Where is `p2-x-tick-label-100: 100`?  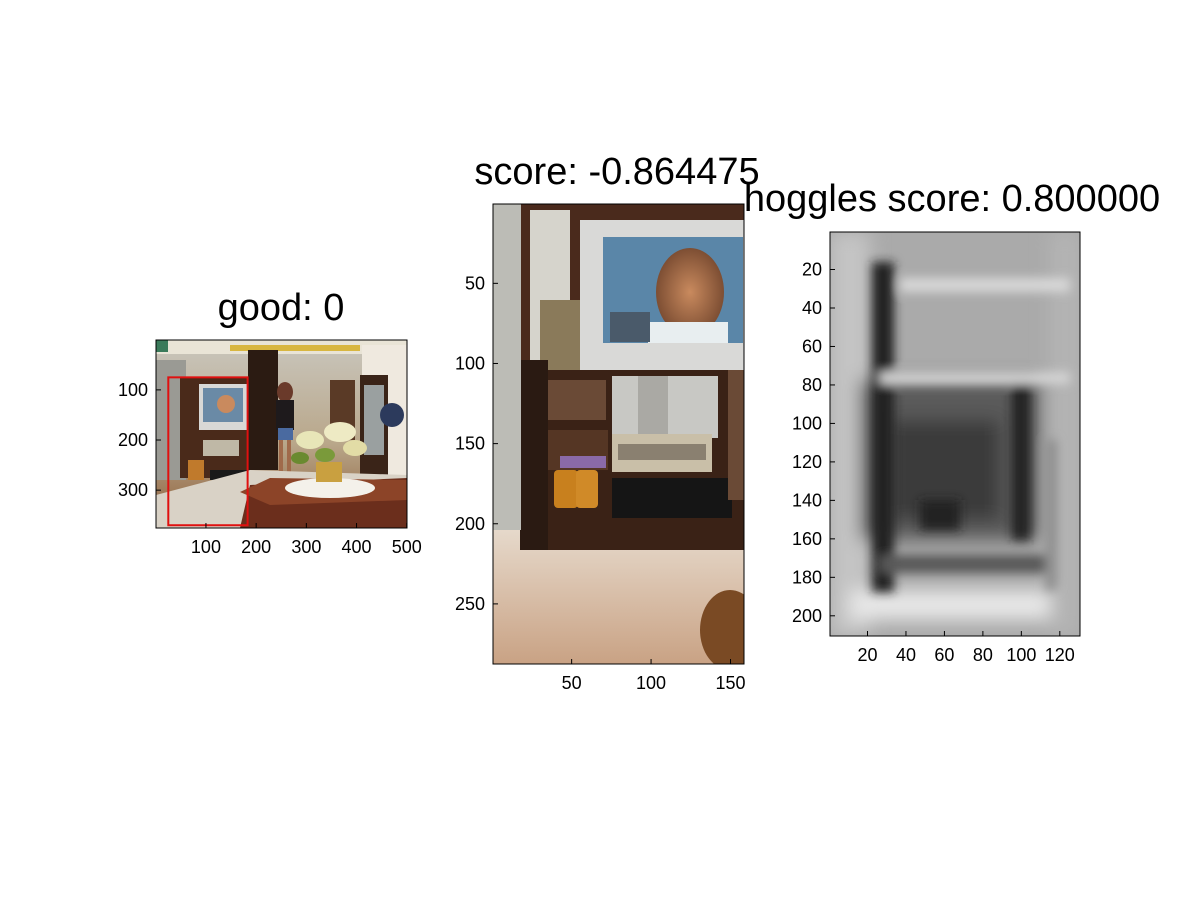 p2-x-tick-label-100: 100 is located at coordinates (651, 683).